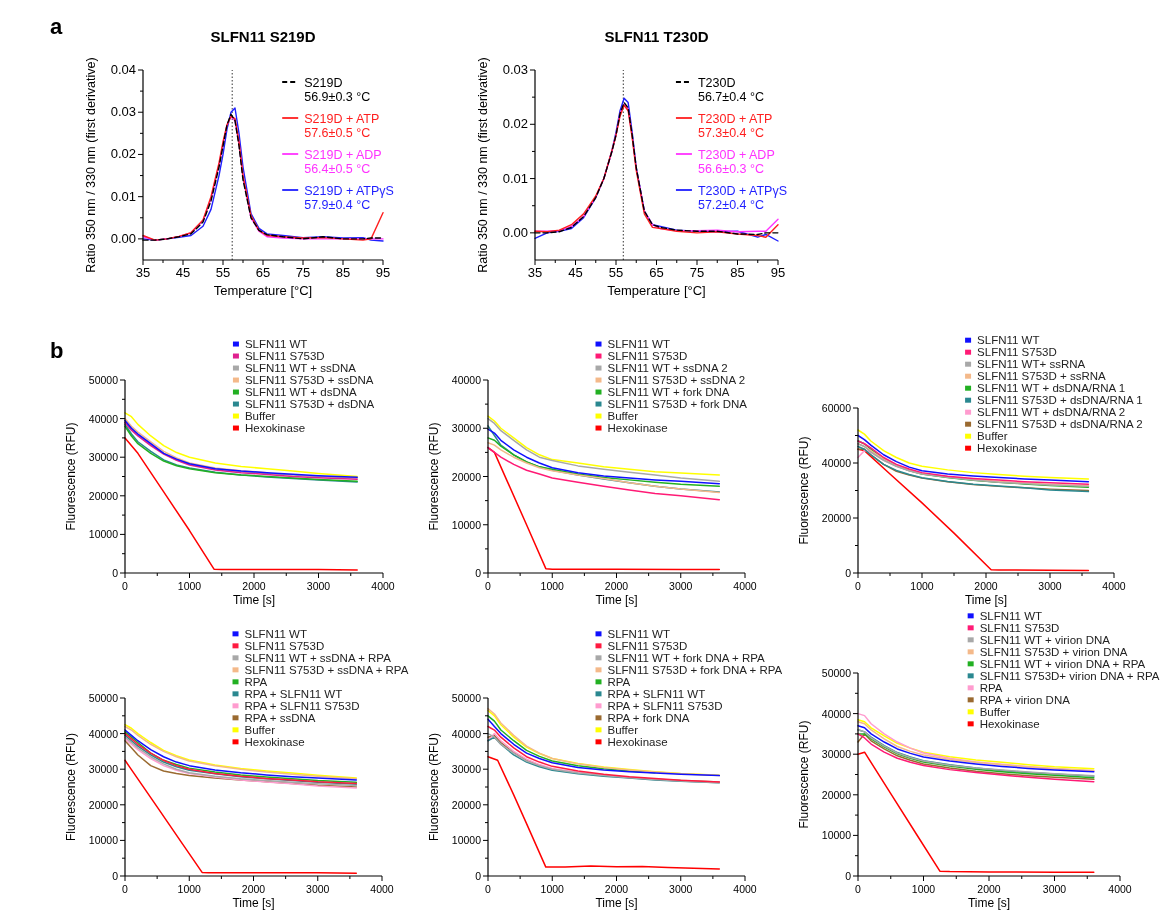 Image resolution: width=1173 pixels, height=920 pixels. What do you see at coordinates (731, 90) in the screenshot?
I see `legend-label: T230D 56.7±0.4 °C` at bounding box center [731, 90].